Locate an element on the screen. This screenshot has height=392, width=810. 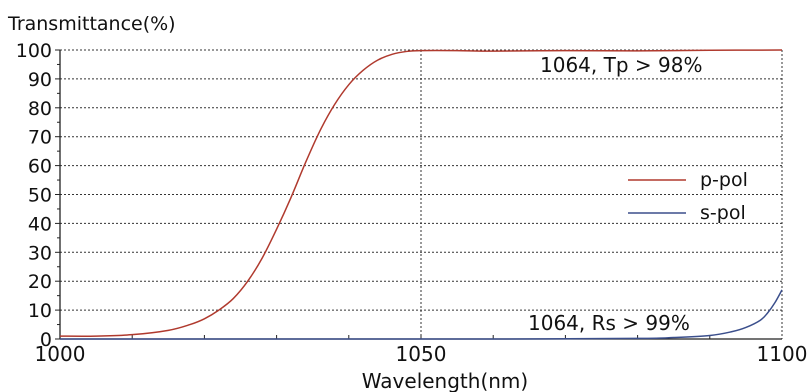
legend: p-pol s-pol is located at coordinates (688, 196).